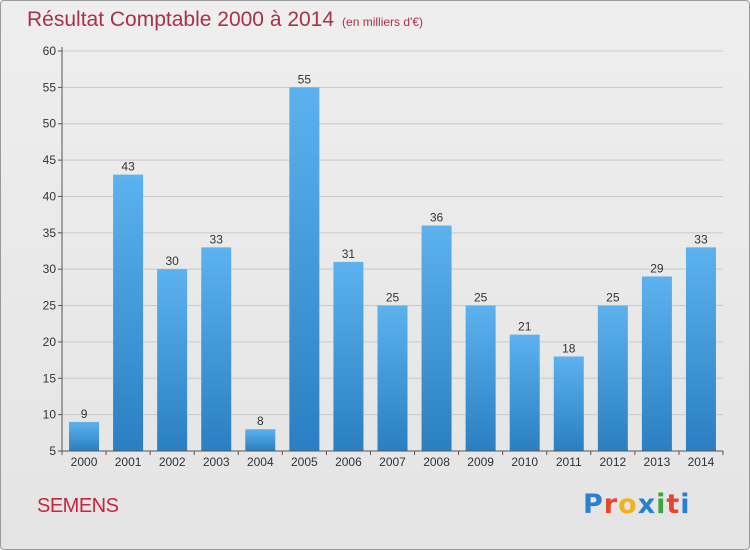  I want to click on data-label-2014: 33, so click(701, 239).